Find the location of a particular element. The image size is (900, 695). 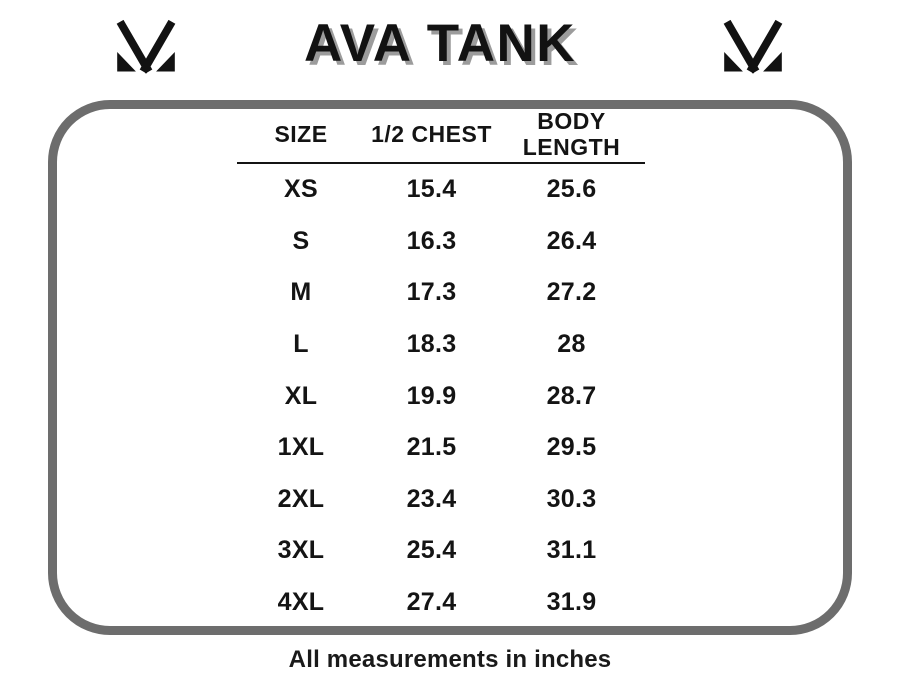

cell-chest: 16.3 is located at coordinates (431, 240).